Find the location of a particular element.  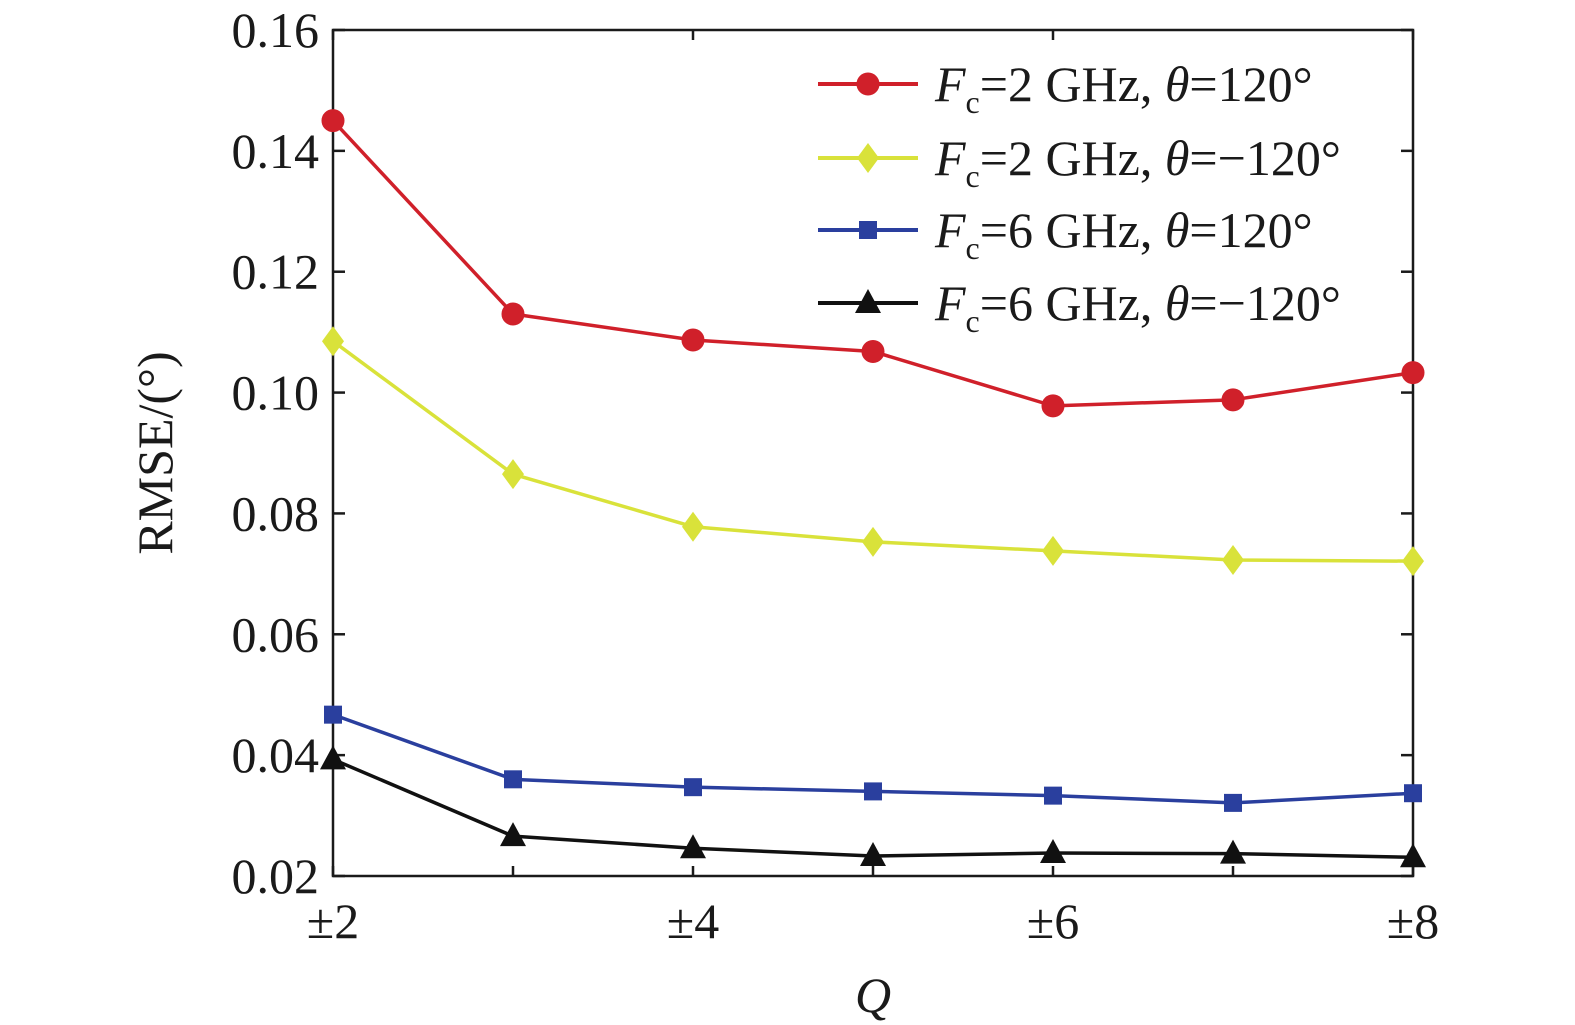

legend-item: Fc=6 GHz, θ=120° is located at coordinates (1065, 234).